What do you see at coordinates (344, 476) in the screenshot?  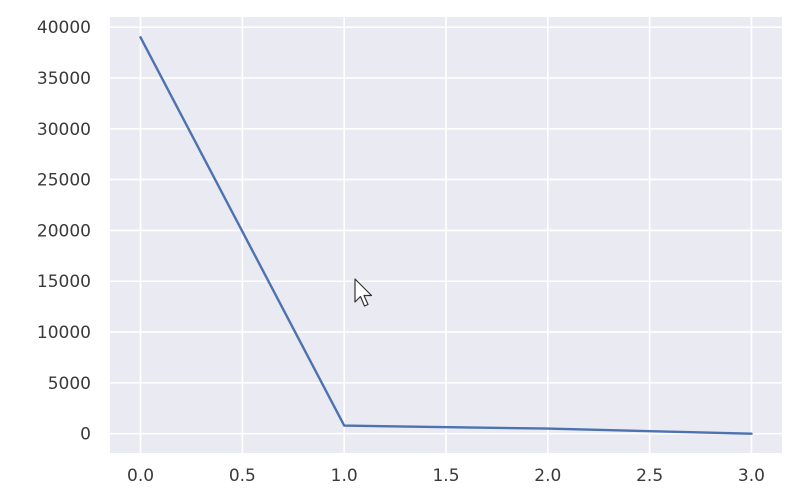 I see `x-tick-label: 1.0` at bounding box center [344, 476].